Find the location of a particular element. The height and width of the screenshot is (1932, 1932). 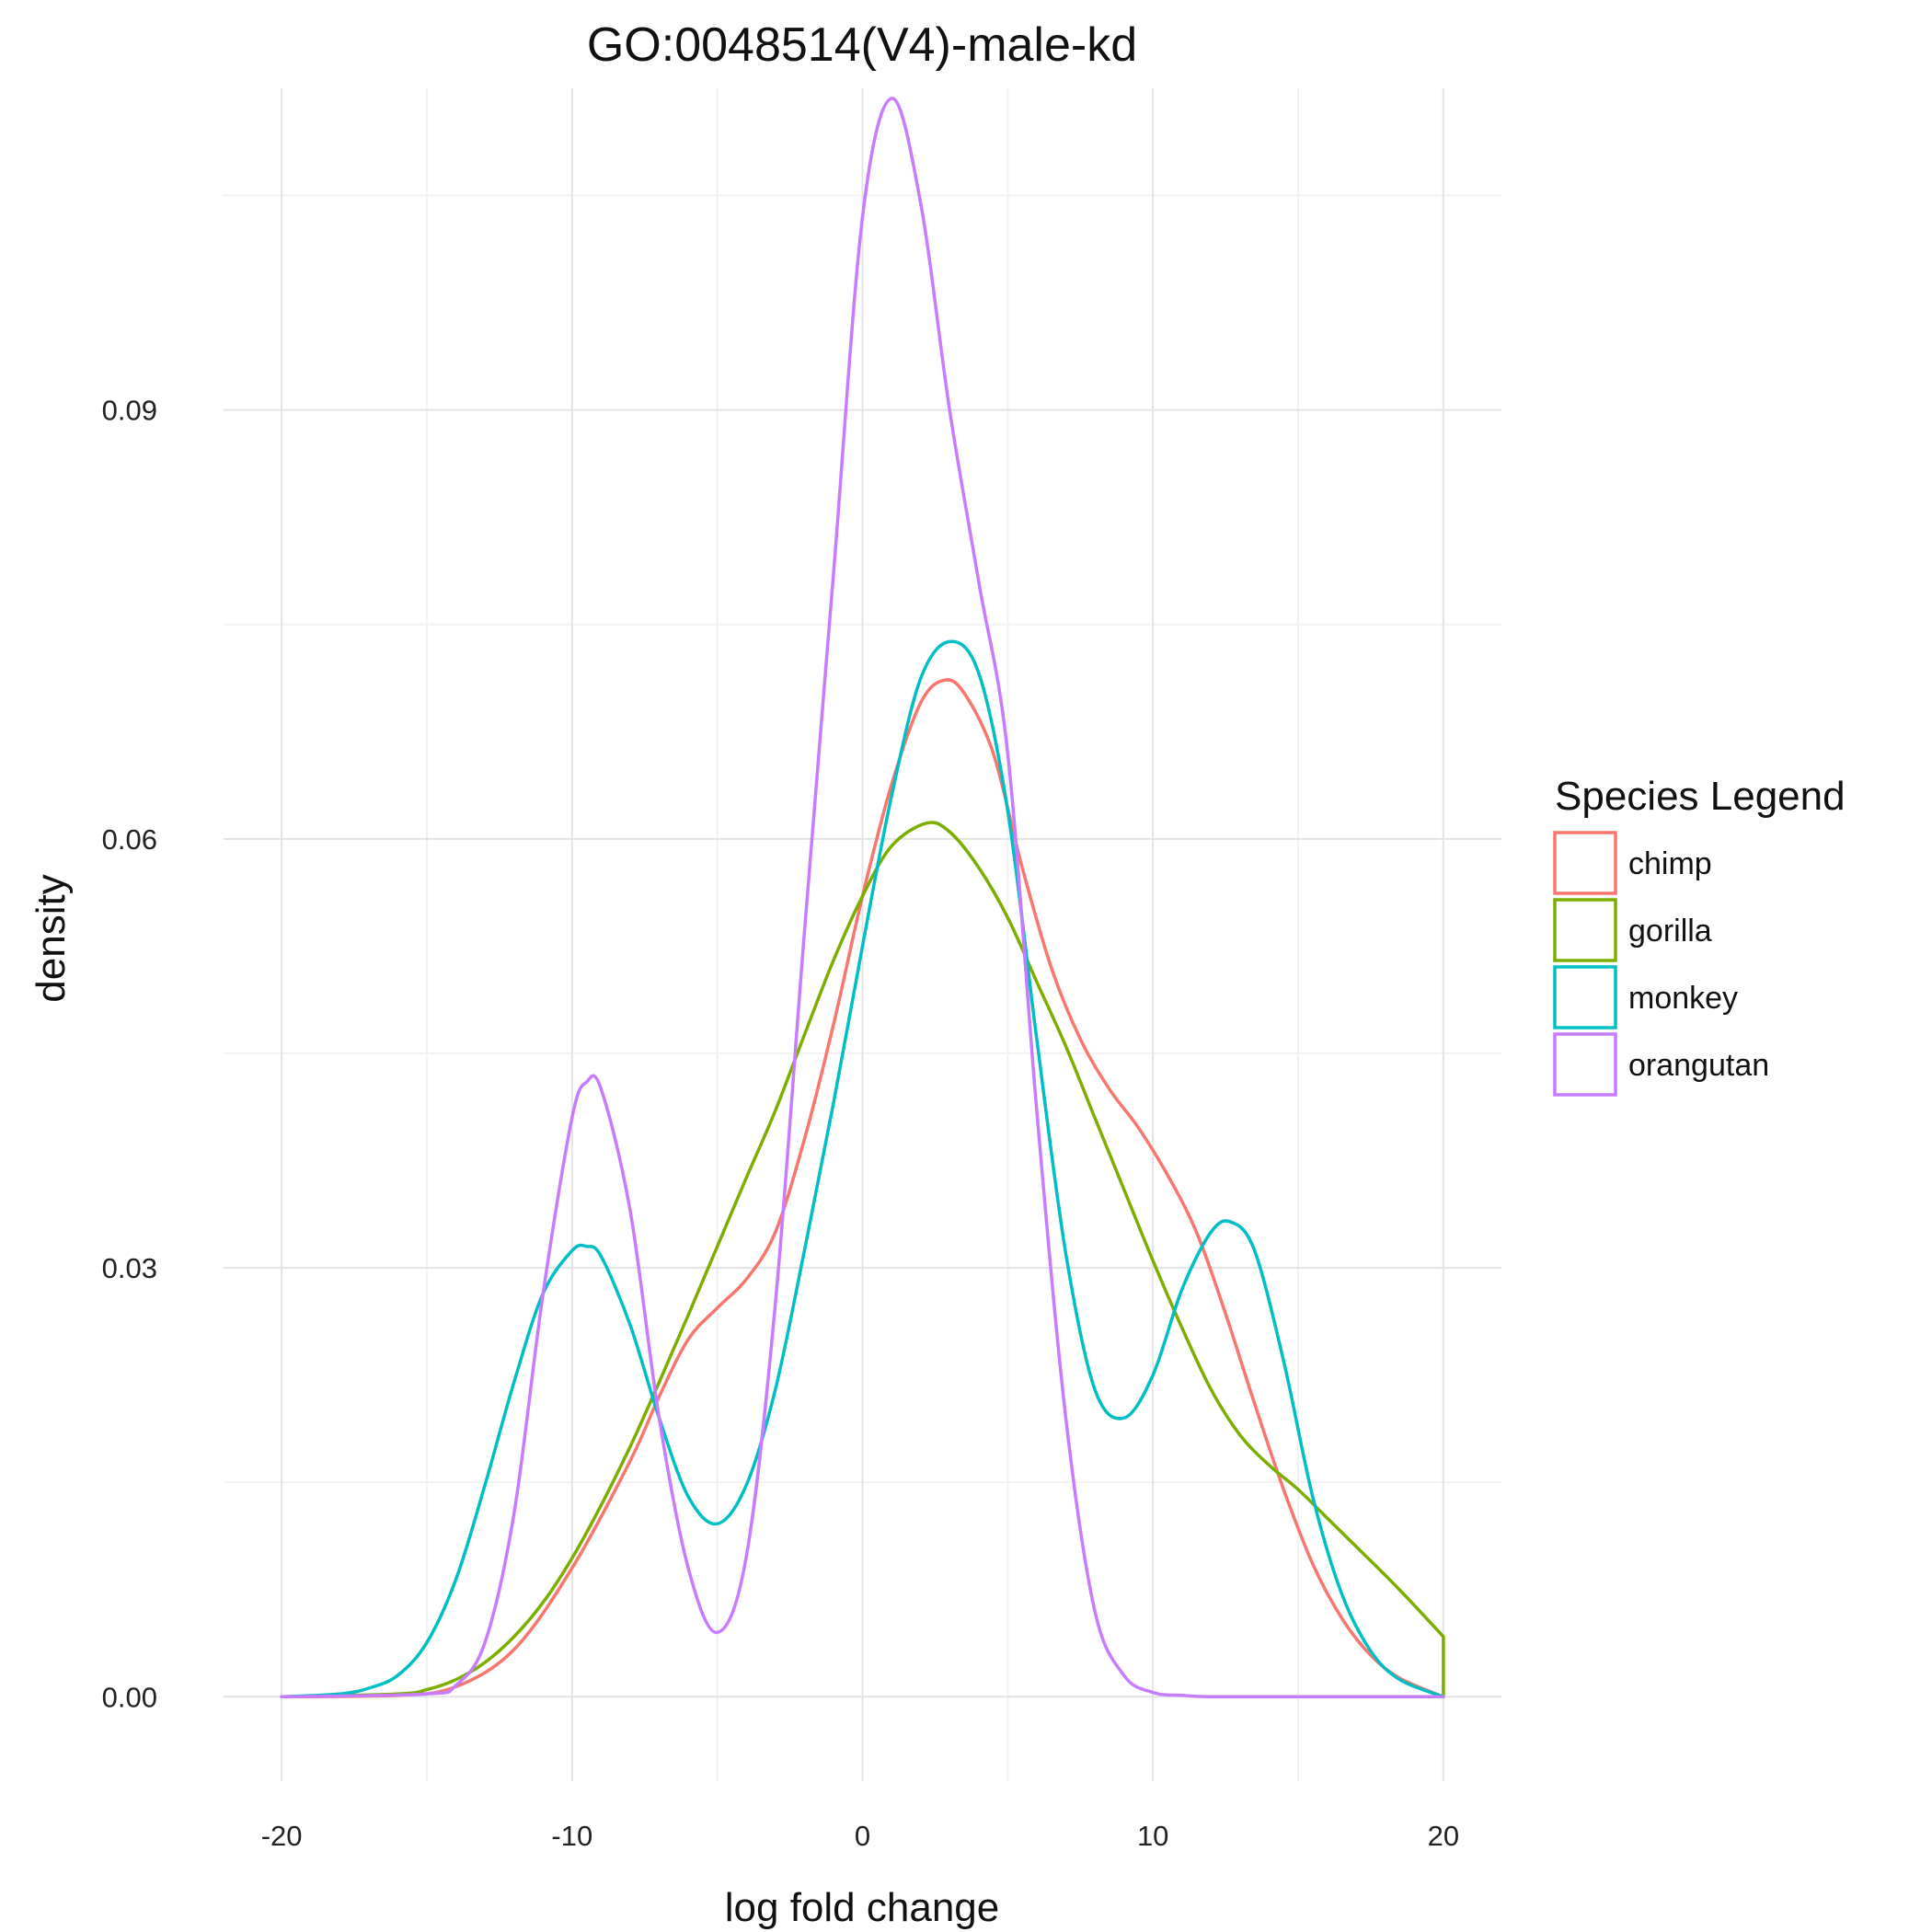

x-tick-label: -20 is located at coordinates (282, 1836).